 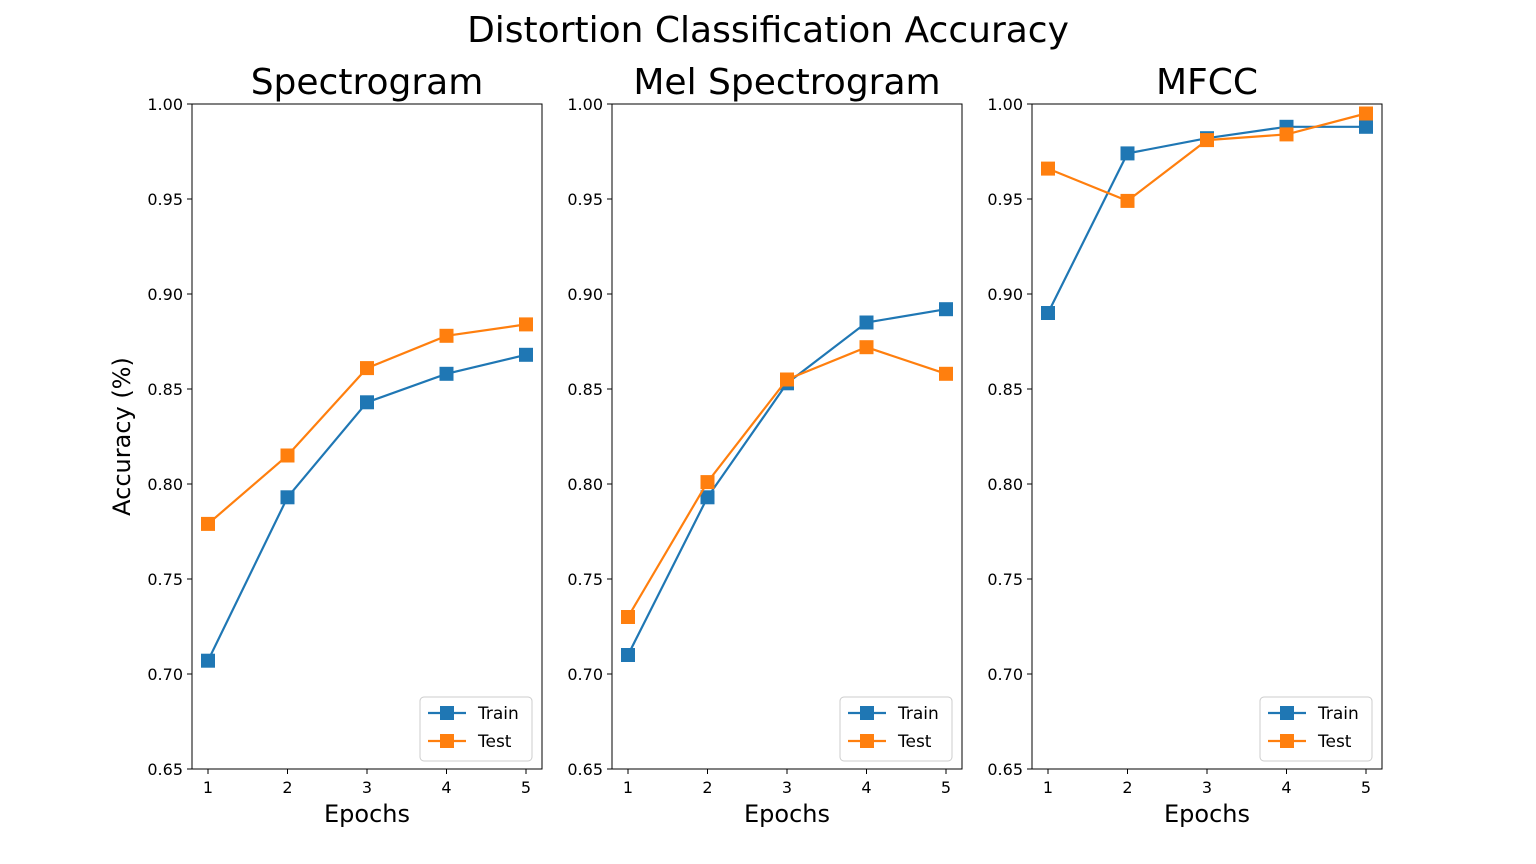 I want to click on subplot-title: MFCC, so click(x=1207, y=82).